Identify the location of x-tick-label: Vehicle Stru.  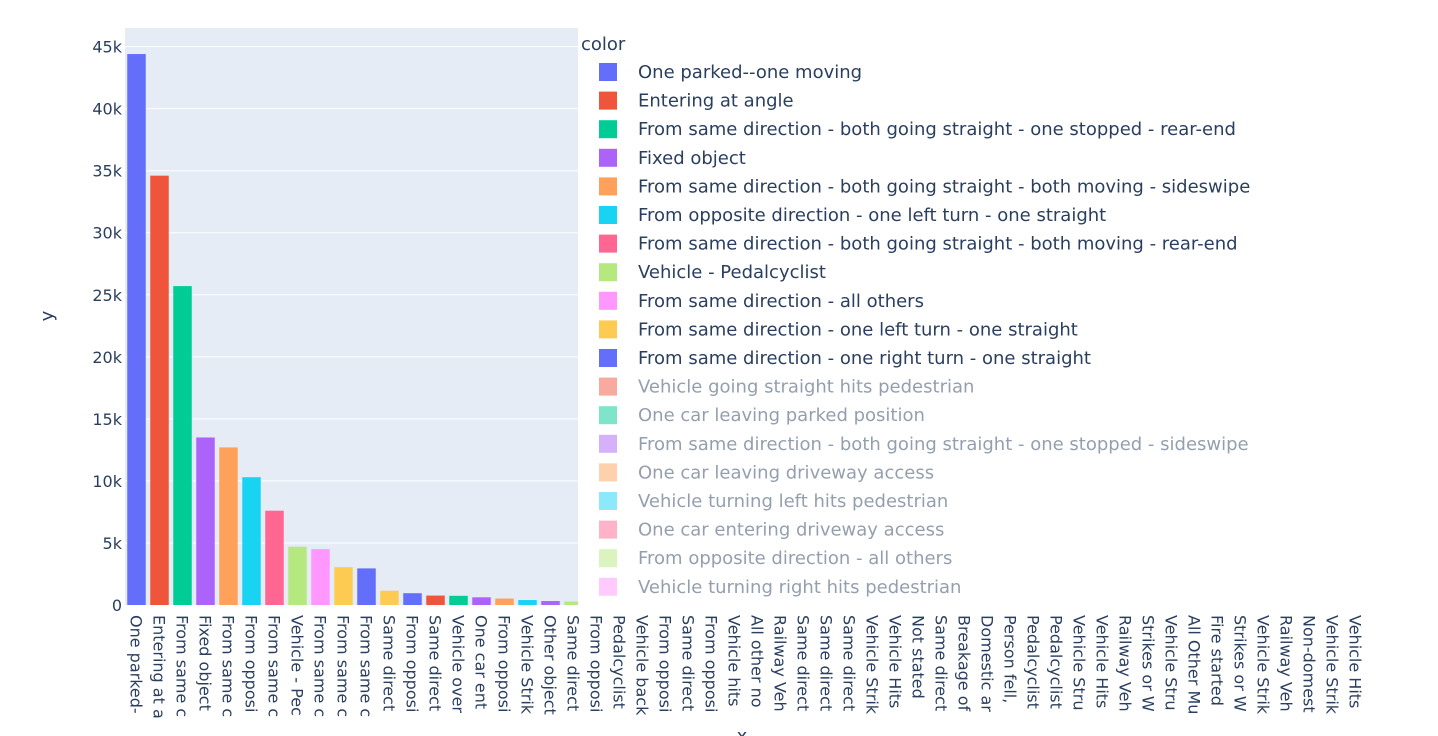
(1171, 662).